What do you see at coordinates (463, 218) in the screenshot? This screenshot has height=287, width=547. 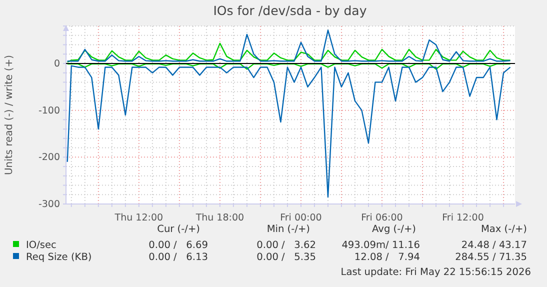 I see `x-tick-label: Fri 12:00` at bounding box center [463, 218].